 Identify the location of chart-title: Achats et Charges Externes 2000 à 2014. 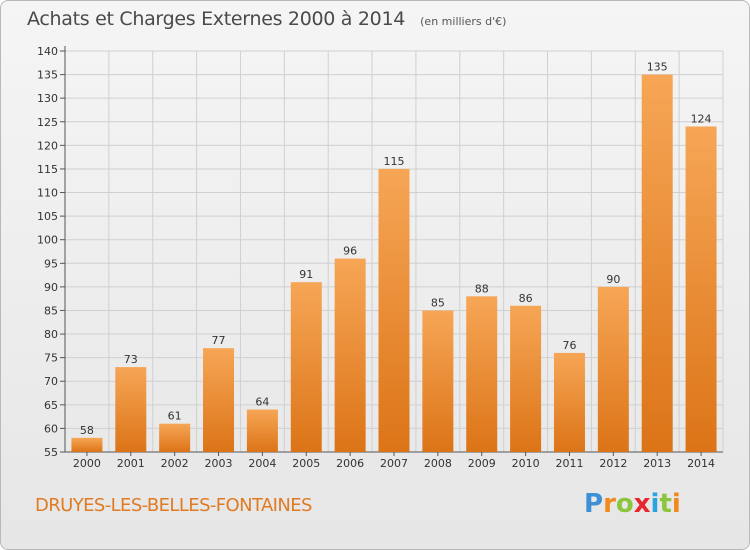
(216, 19).